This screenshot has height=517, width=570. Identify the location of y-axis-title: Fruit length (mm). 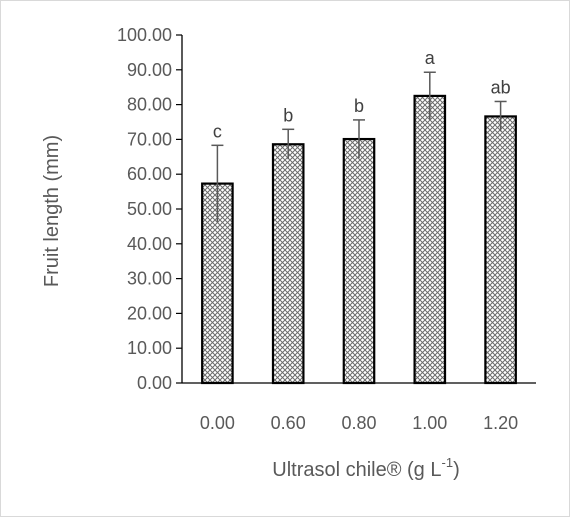
(52, 211).